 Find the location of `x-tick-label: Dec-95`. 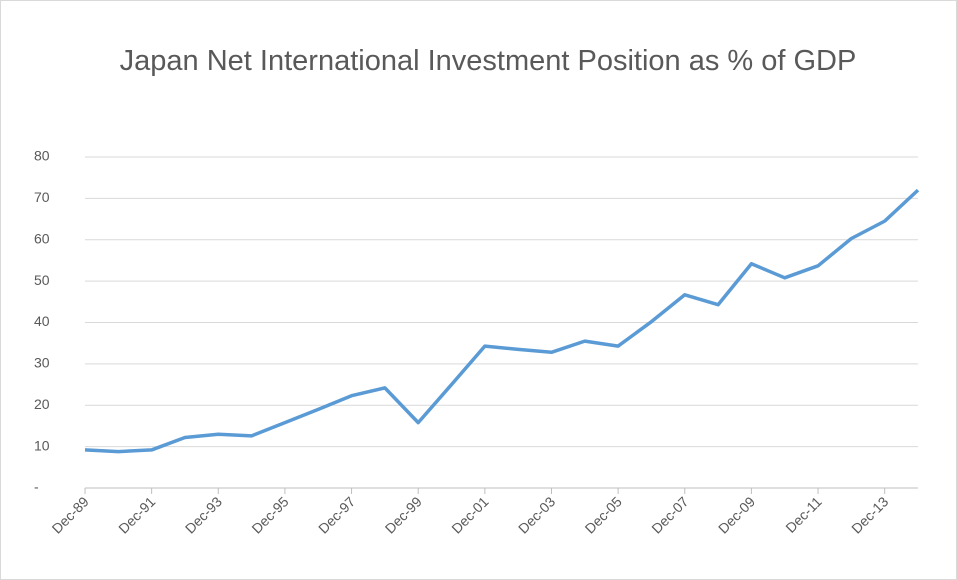

x-tick-label: Dec-95 is located at coordinates (269, 514).